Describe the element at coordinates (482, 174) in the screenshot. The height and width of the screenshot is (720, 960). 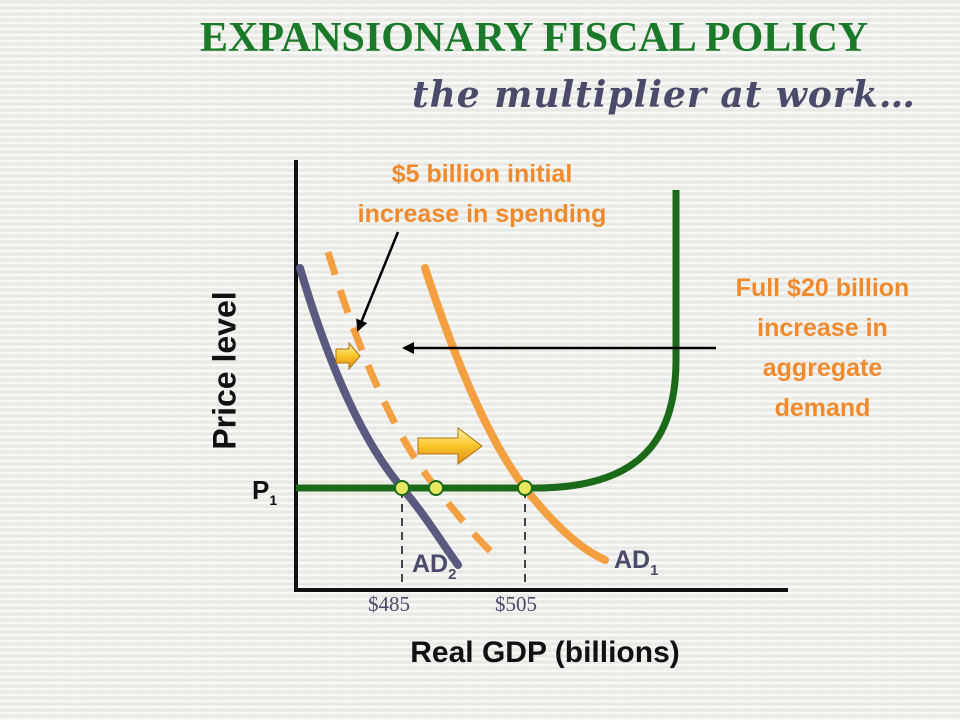
I see `initial-spending-line-1: $5 billion initial` at that location.